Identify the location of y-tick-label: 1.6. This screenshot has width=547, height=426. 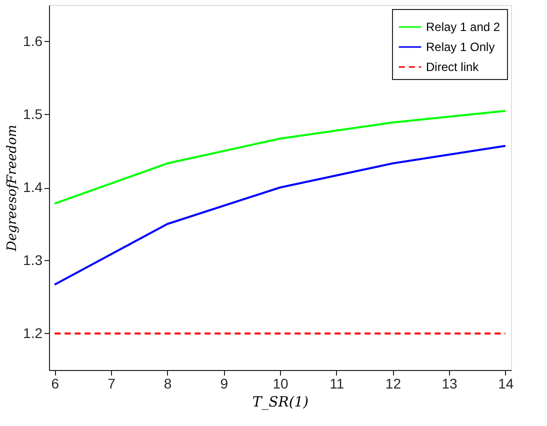
(33, 41).